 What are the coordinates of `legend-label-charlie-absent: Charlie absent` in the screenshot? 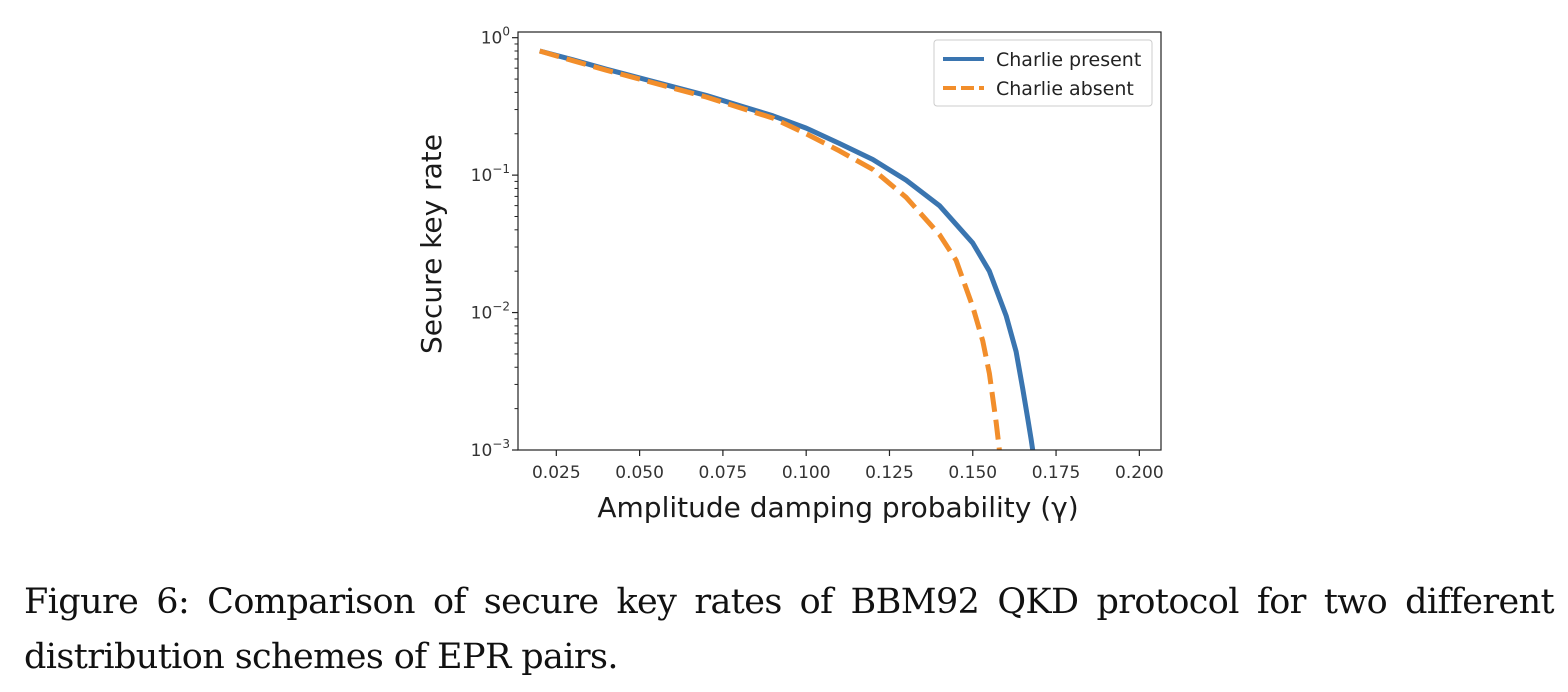 It's located at (1065, 89).